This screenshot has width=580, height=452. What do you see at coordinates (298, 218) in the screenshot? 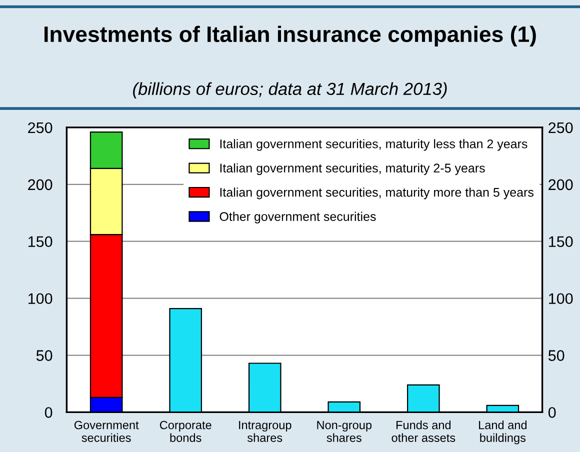
I see `legend-label: Other government securities` at bounding box center [298, 218].